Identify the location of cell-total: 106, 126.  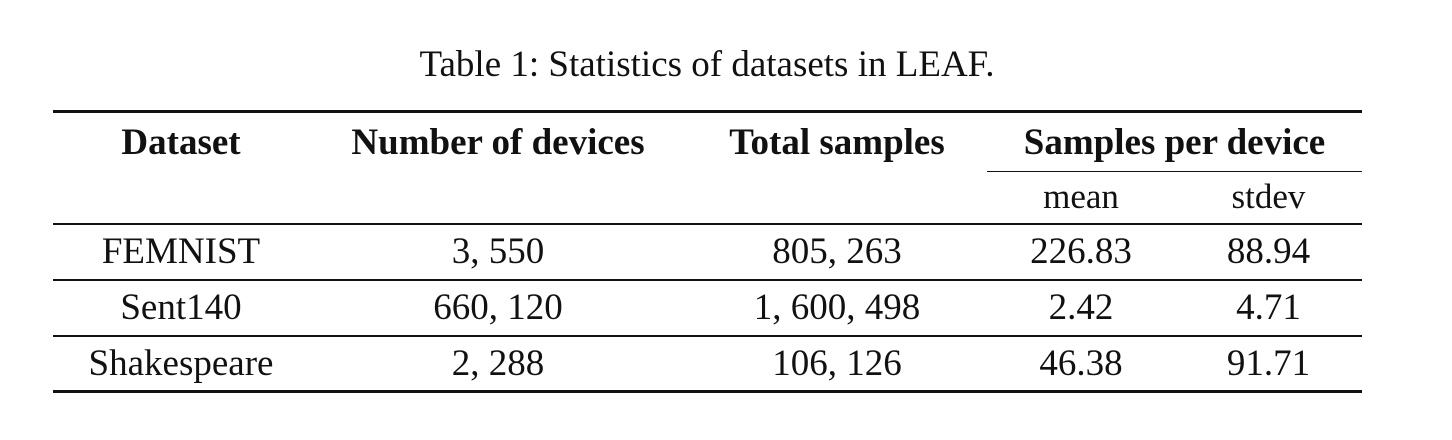
(837, 363).